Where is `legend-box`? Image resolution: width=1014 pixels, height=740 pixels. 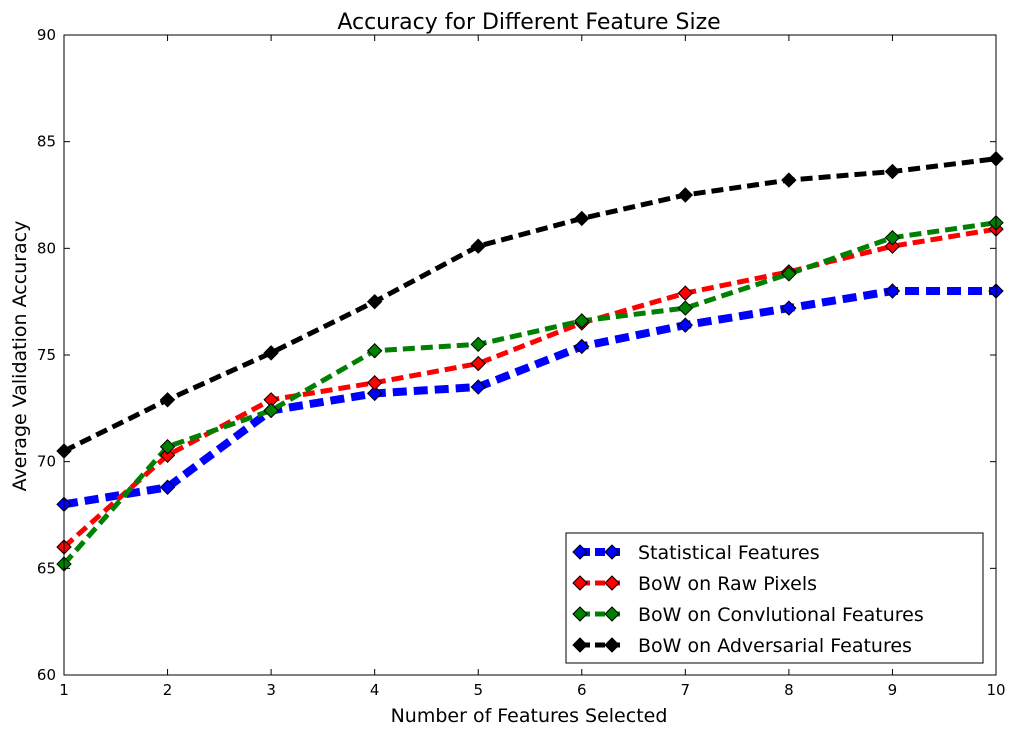
legend-box is located at coordinates (774, 598).